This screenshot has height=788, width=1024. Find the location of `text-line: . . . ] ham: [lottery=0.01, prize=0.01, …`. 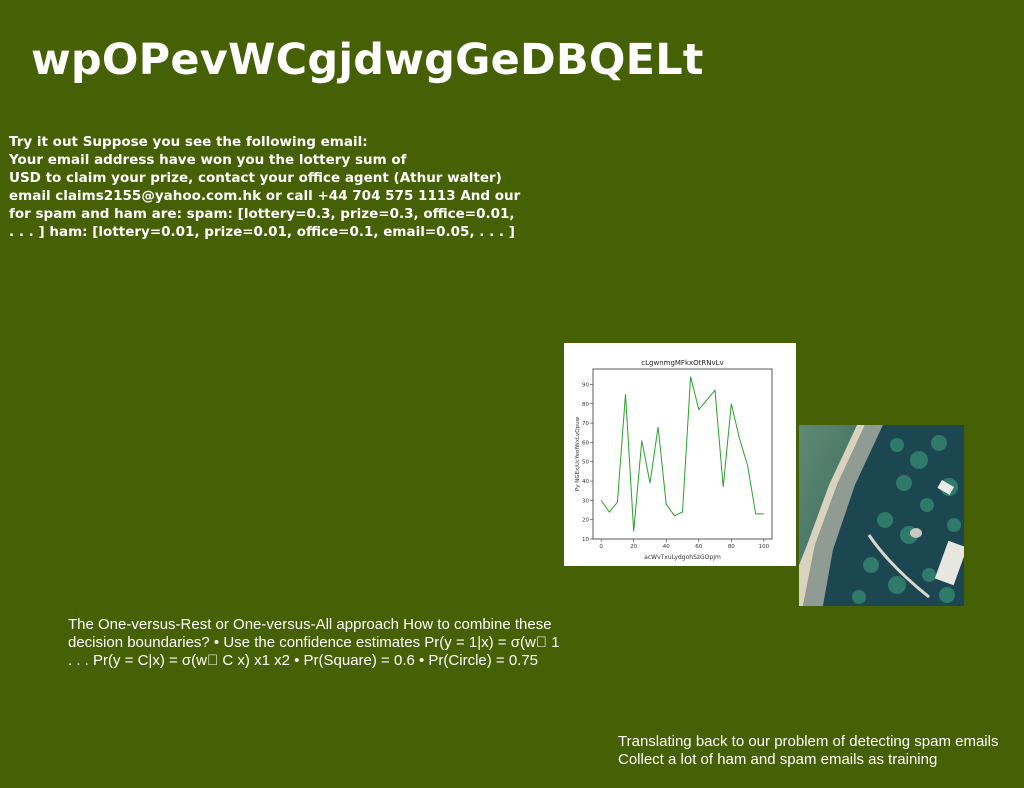

text-line: . . . ] ham: [lottery=0.01, prize=0.01, … is located at coordinates (262, 232).